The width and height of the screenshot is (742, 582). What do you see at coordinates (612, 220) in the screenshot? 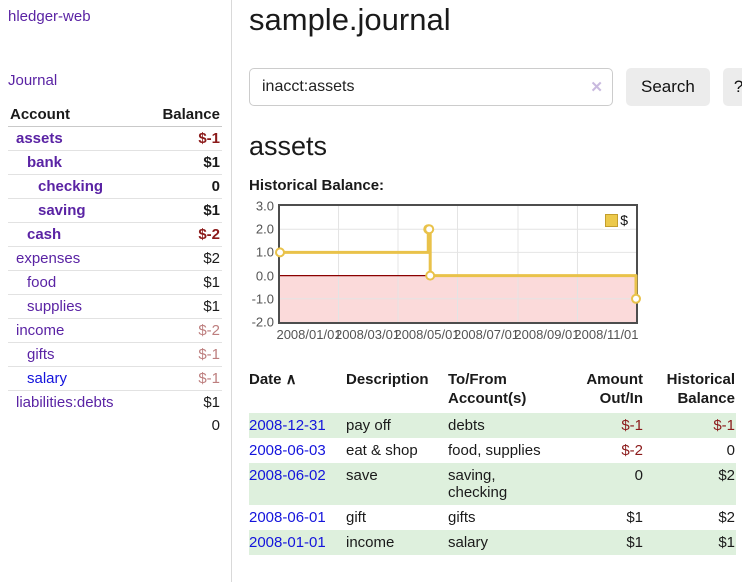
I see `legend-swatch` at bounding box center [612, 220].